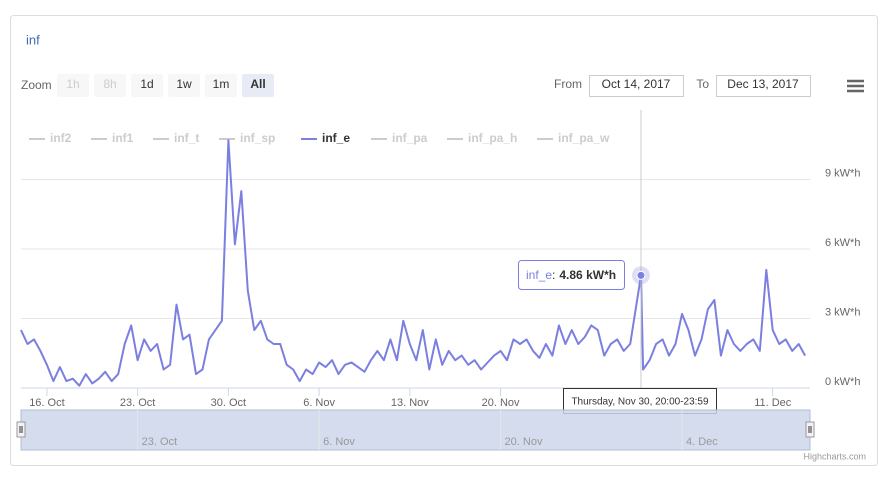 This screenshot has height=490, width=888. Describe the element at coordinates (584, 138) in the screenshot. I see `legend-label: inf_pa_w` at that location.